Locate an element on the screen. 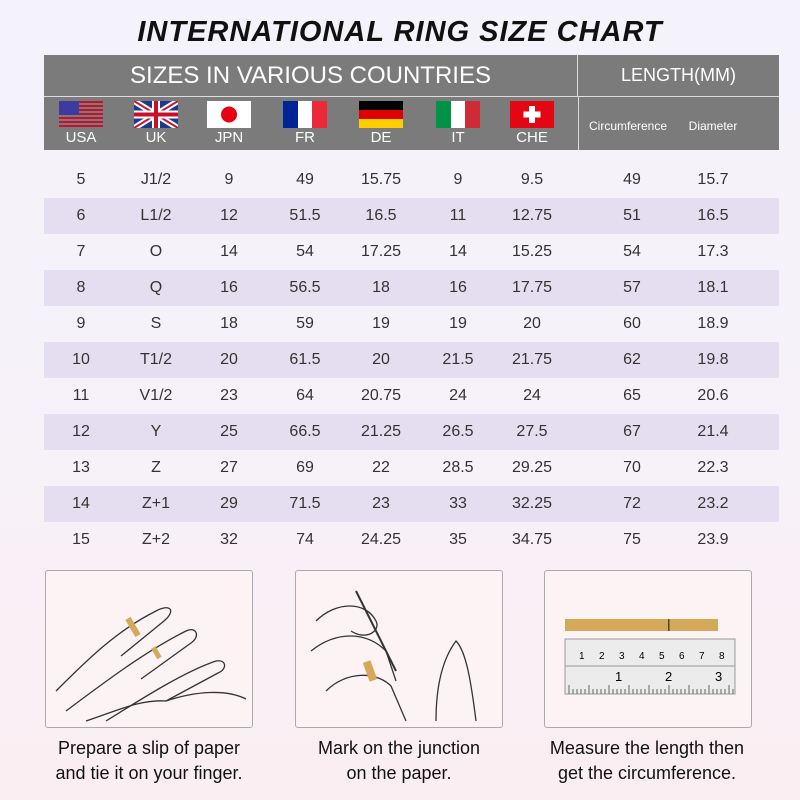 The height and width of the screenshot is (800, 800). table-cell: Y is located at coordinates (156, 431).